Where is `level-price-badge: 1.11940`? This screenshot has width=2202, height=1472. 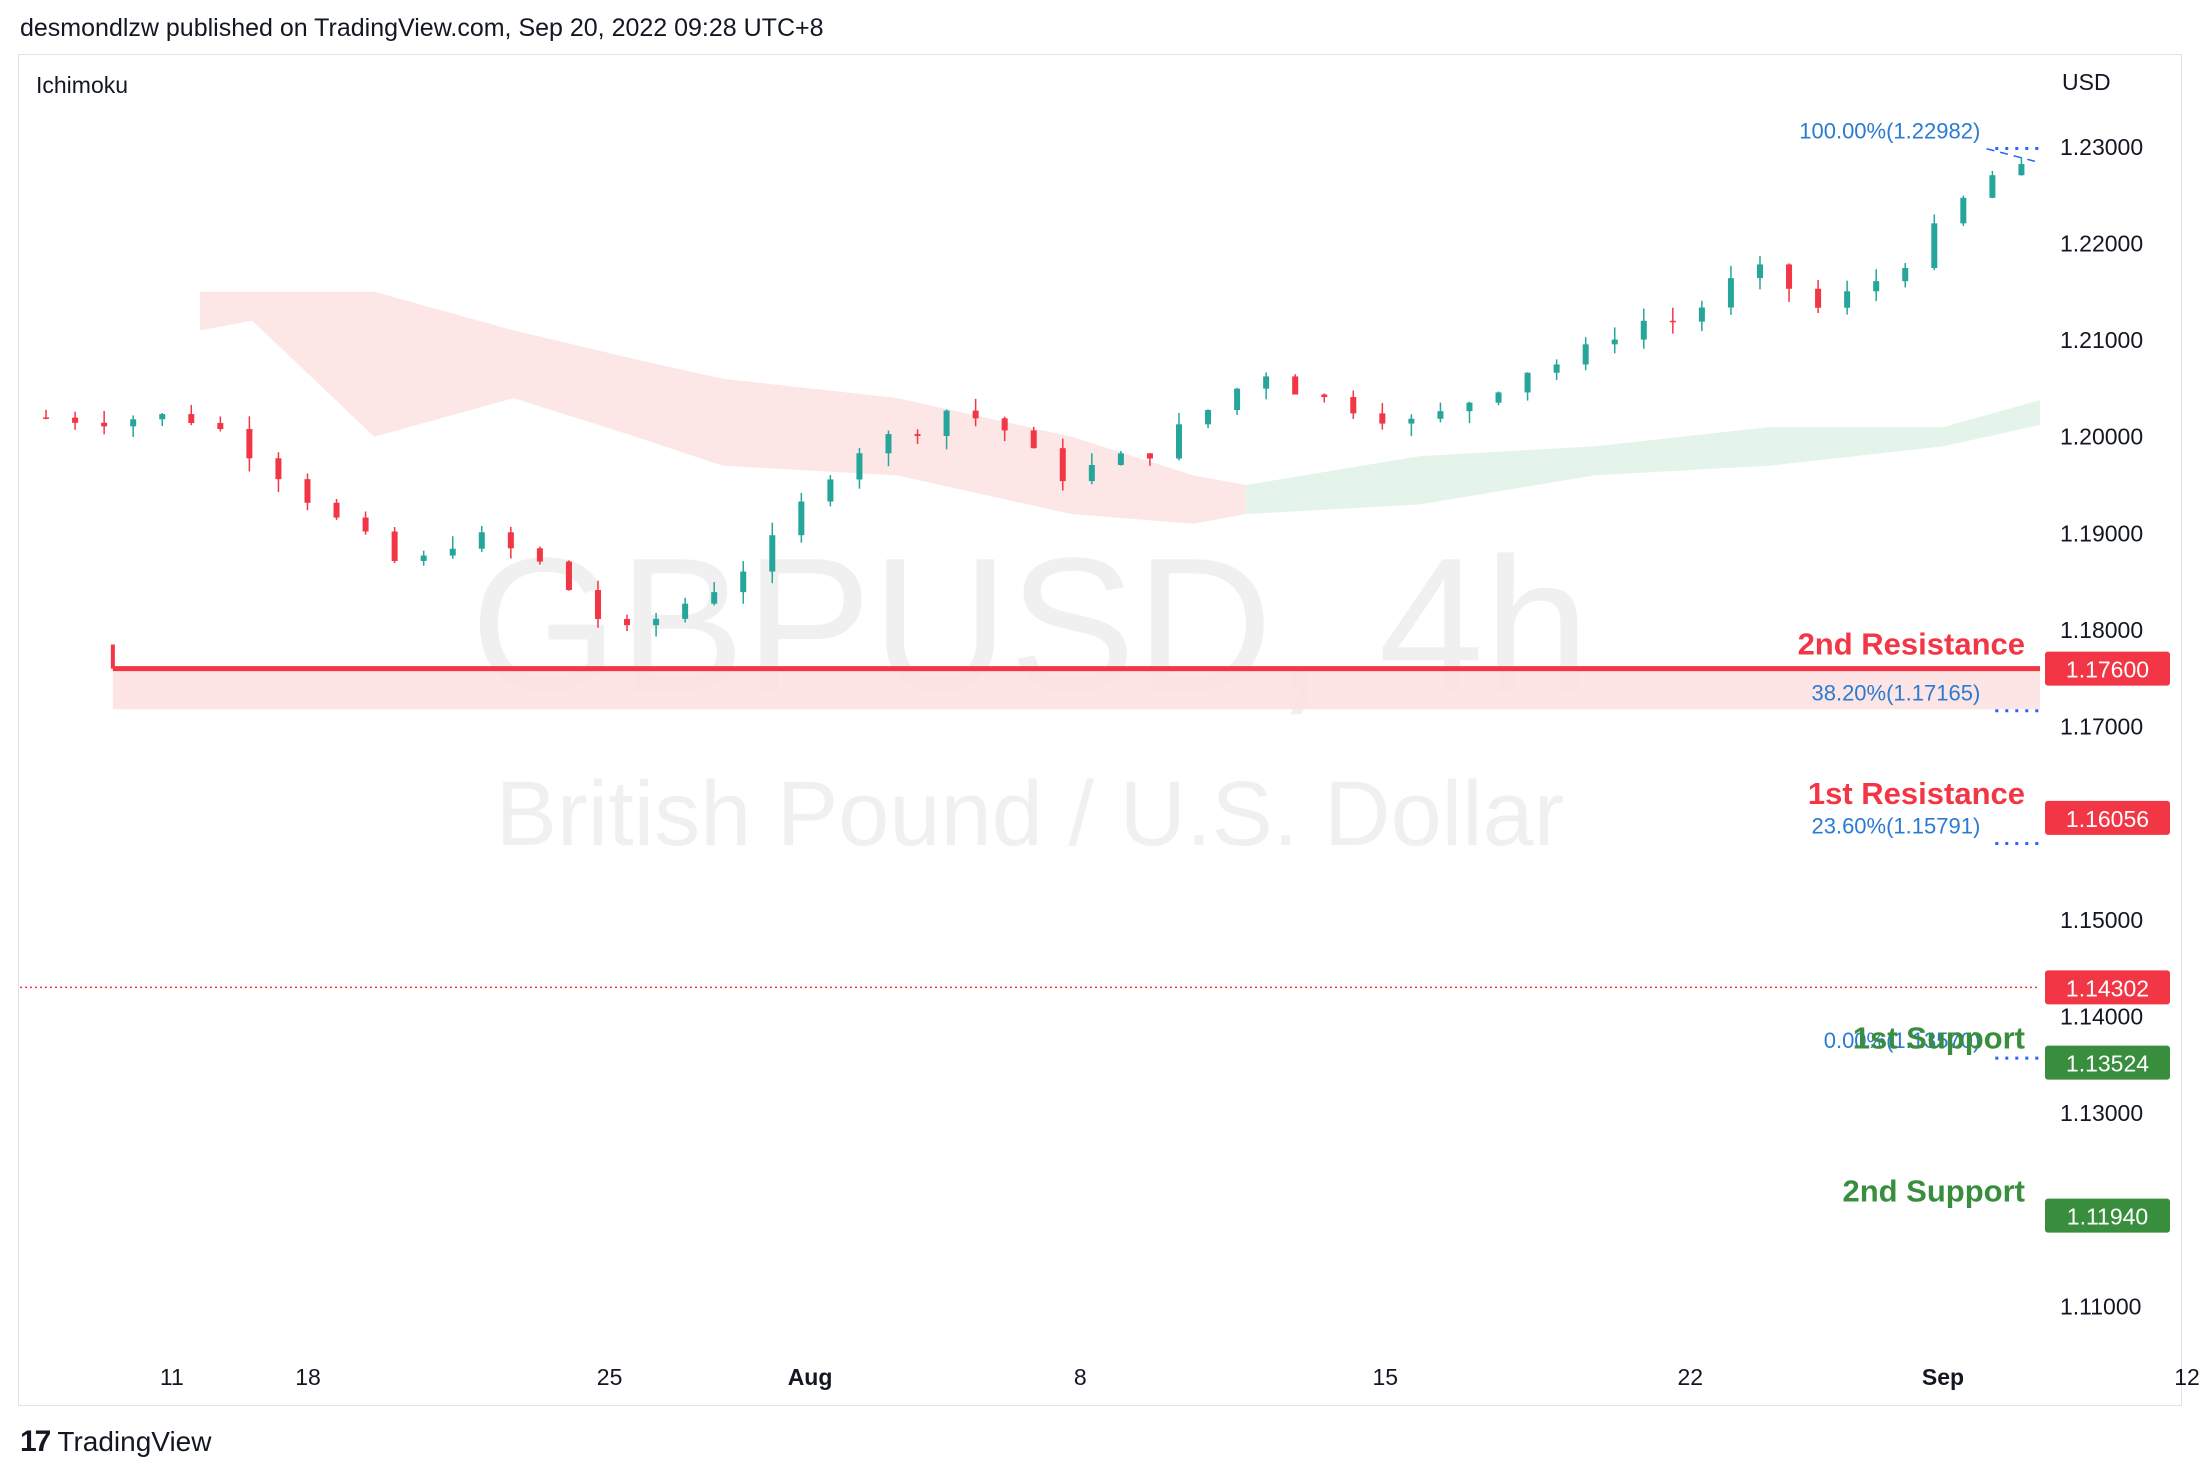 level-price-badge: 1.11940 is located at coordinates (2107, 1217).